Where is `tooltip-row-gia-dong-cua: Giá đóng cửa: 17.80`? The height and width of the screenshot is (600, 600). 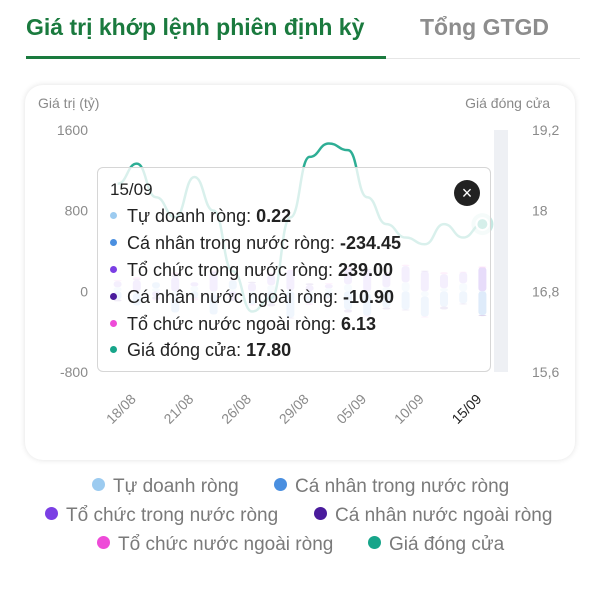
tooltip-row-gia-dong-cua: Giá đóng cửa: 17.80 is located at coordinates (200, 350).